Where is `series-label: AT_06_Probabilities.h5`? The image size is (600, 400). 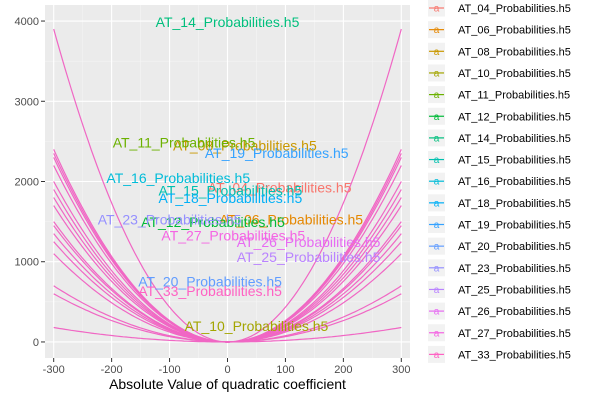
series-label: AT_06_Probabilities.h5 is located at coordinates (291, 220).